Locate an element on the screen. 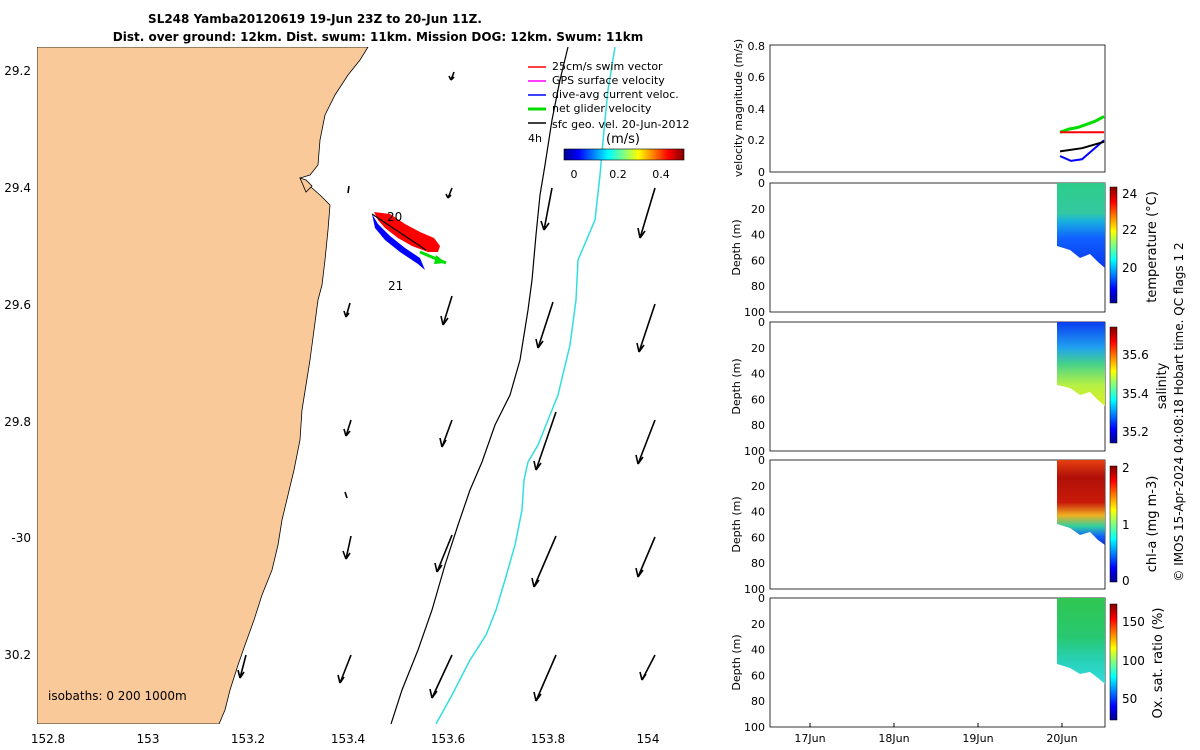 Image resolution: width=1200 pixels, height=750 pixels. vel-ylabel: velocity magnitude (m/s) is located at coordinates (738, 108).